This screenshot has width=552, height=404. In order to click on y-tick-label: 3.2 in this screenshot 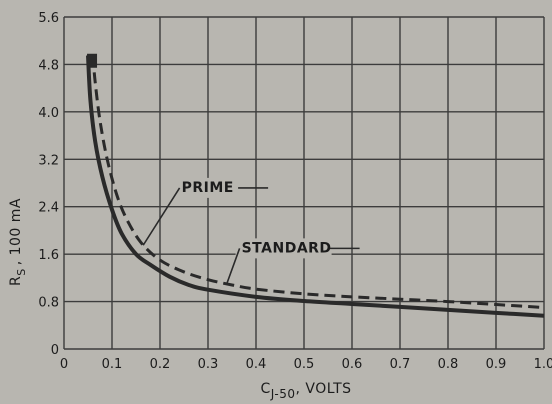, I will do `click(48, 160)`.